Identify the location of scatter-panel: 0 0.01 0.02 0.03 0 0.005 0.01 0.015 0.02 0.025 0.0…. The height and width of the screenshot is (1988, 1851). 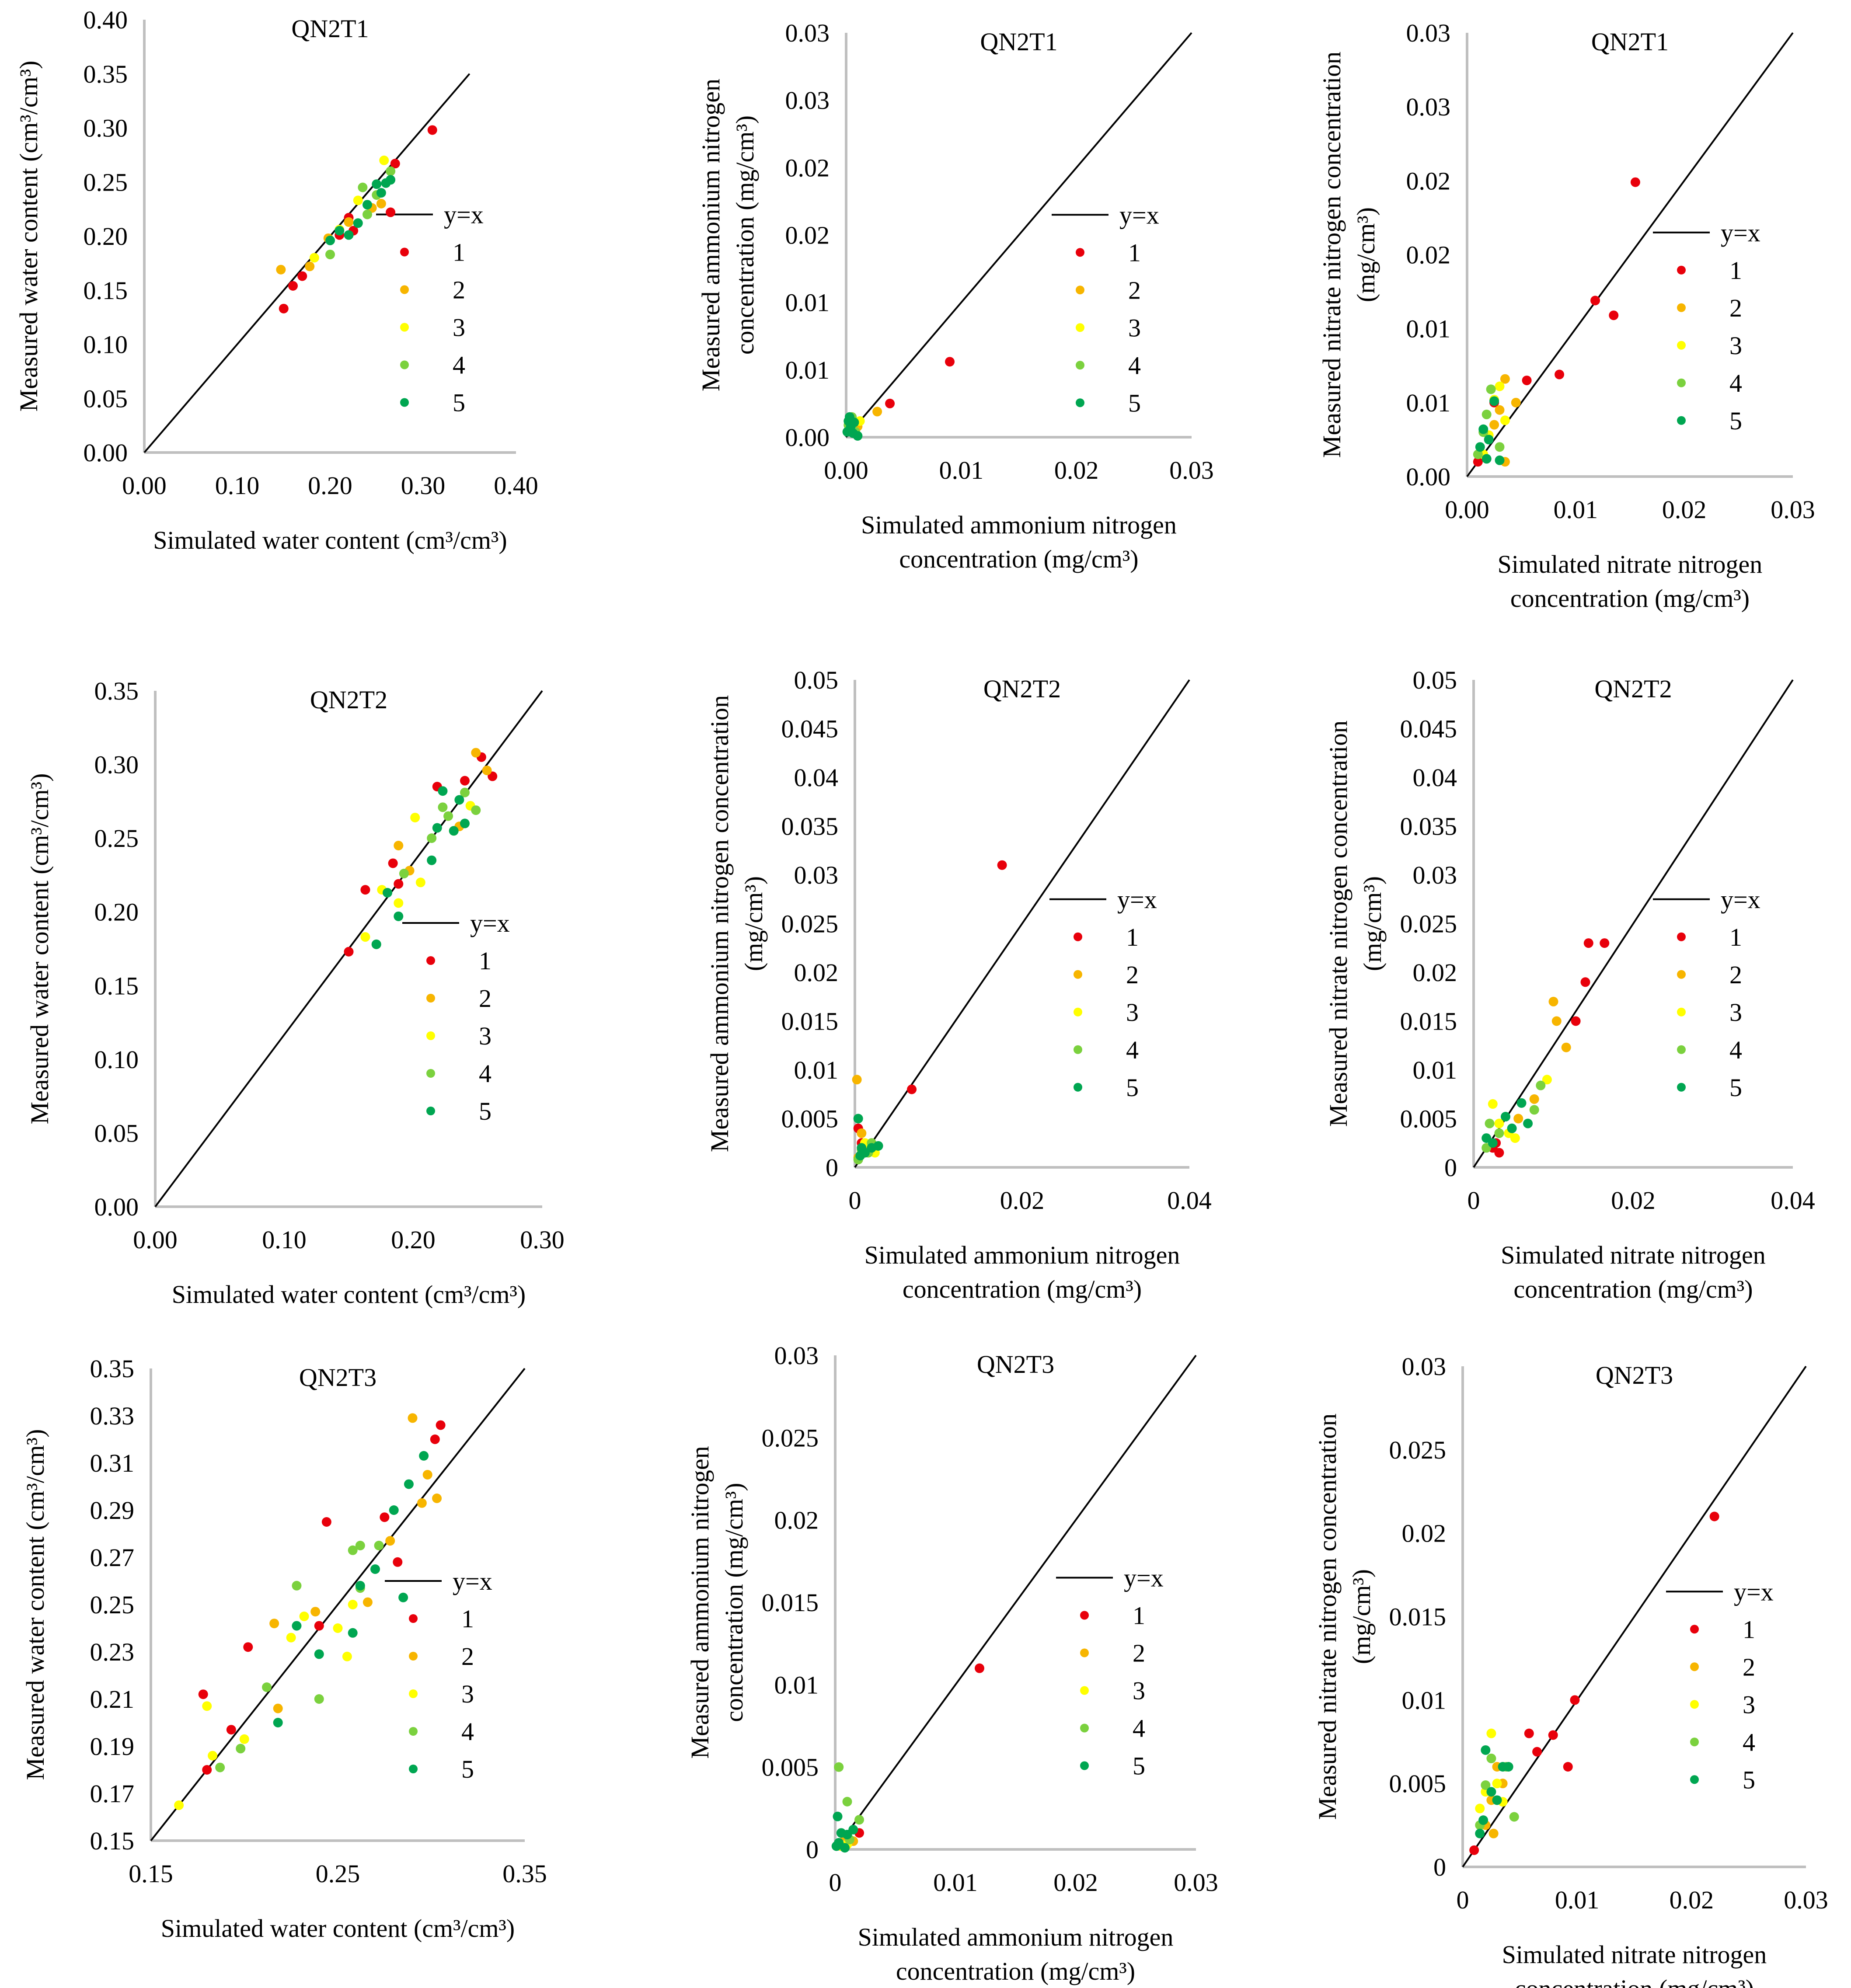
(1570, 1670).